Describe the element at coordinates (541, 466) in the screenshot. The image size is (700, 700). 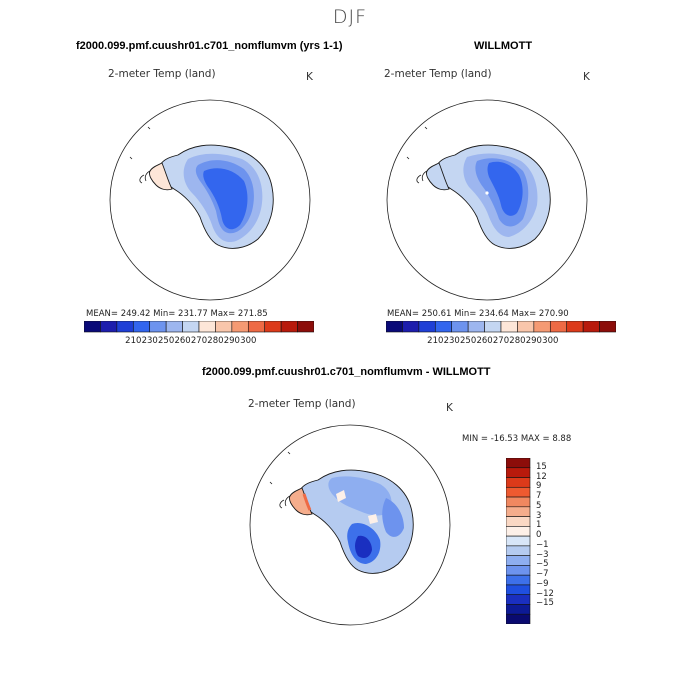
I see `difference-colorbar-tick-label: 15` at that location.